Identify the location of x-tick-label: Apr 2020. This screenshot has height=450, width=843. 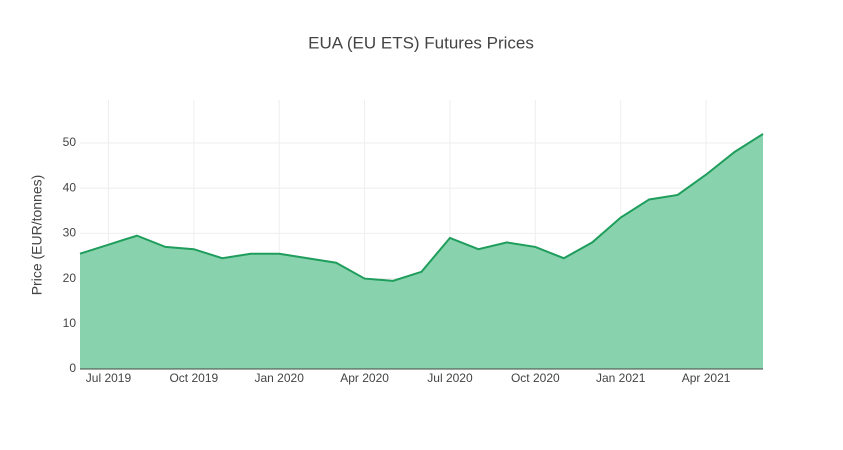
(364, 378).